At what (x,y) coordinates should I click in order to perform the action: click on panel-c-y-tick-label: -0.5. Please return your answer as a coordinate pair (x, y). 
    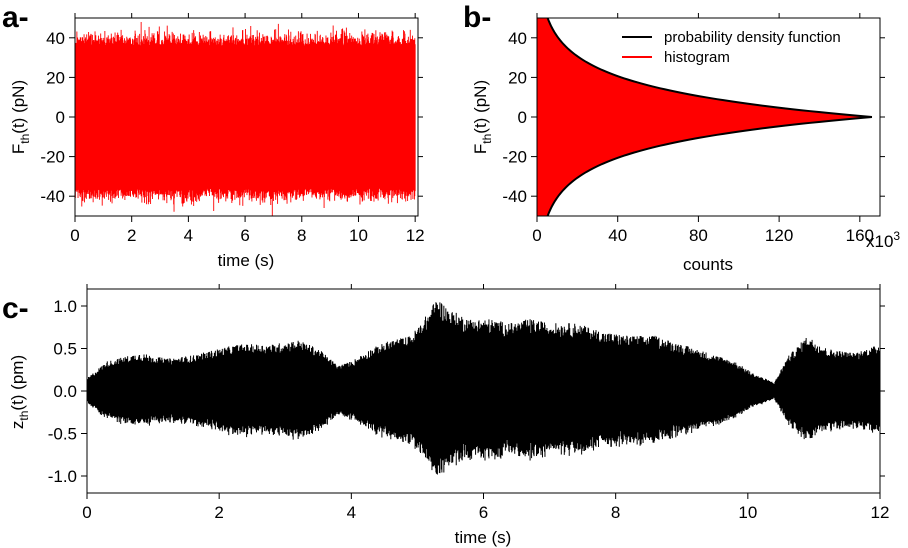
    Looking at the image, I should click on (62, 434).